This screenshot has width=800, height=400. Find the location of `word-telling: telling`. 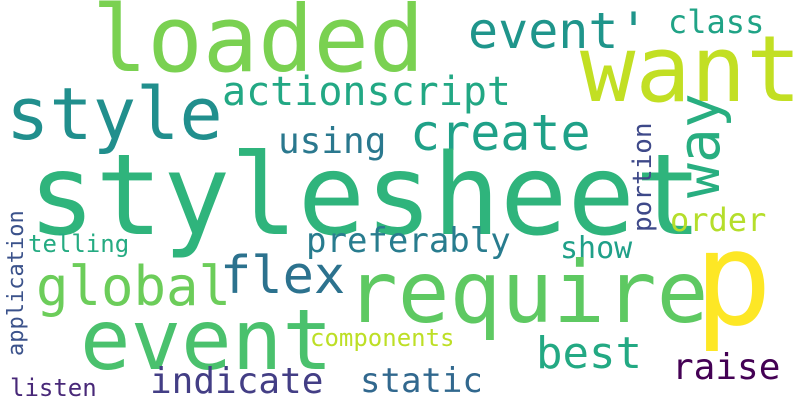

word-telling: telling is located at coordinates (79, 244).